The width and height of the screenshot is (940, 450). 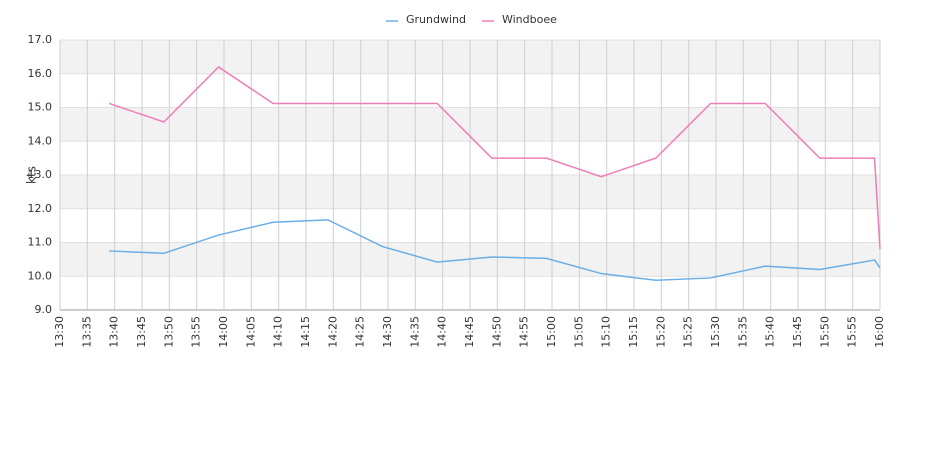 I want to click on x-tick-label: 14:50, so click(x=496, y=332).